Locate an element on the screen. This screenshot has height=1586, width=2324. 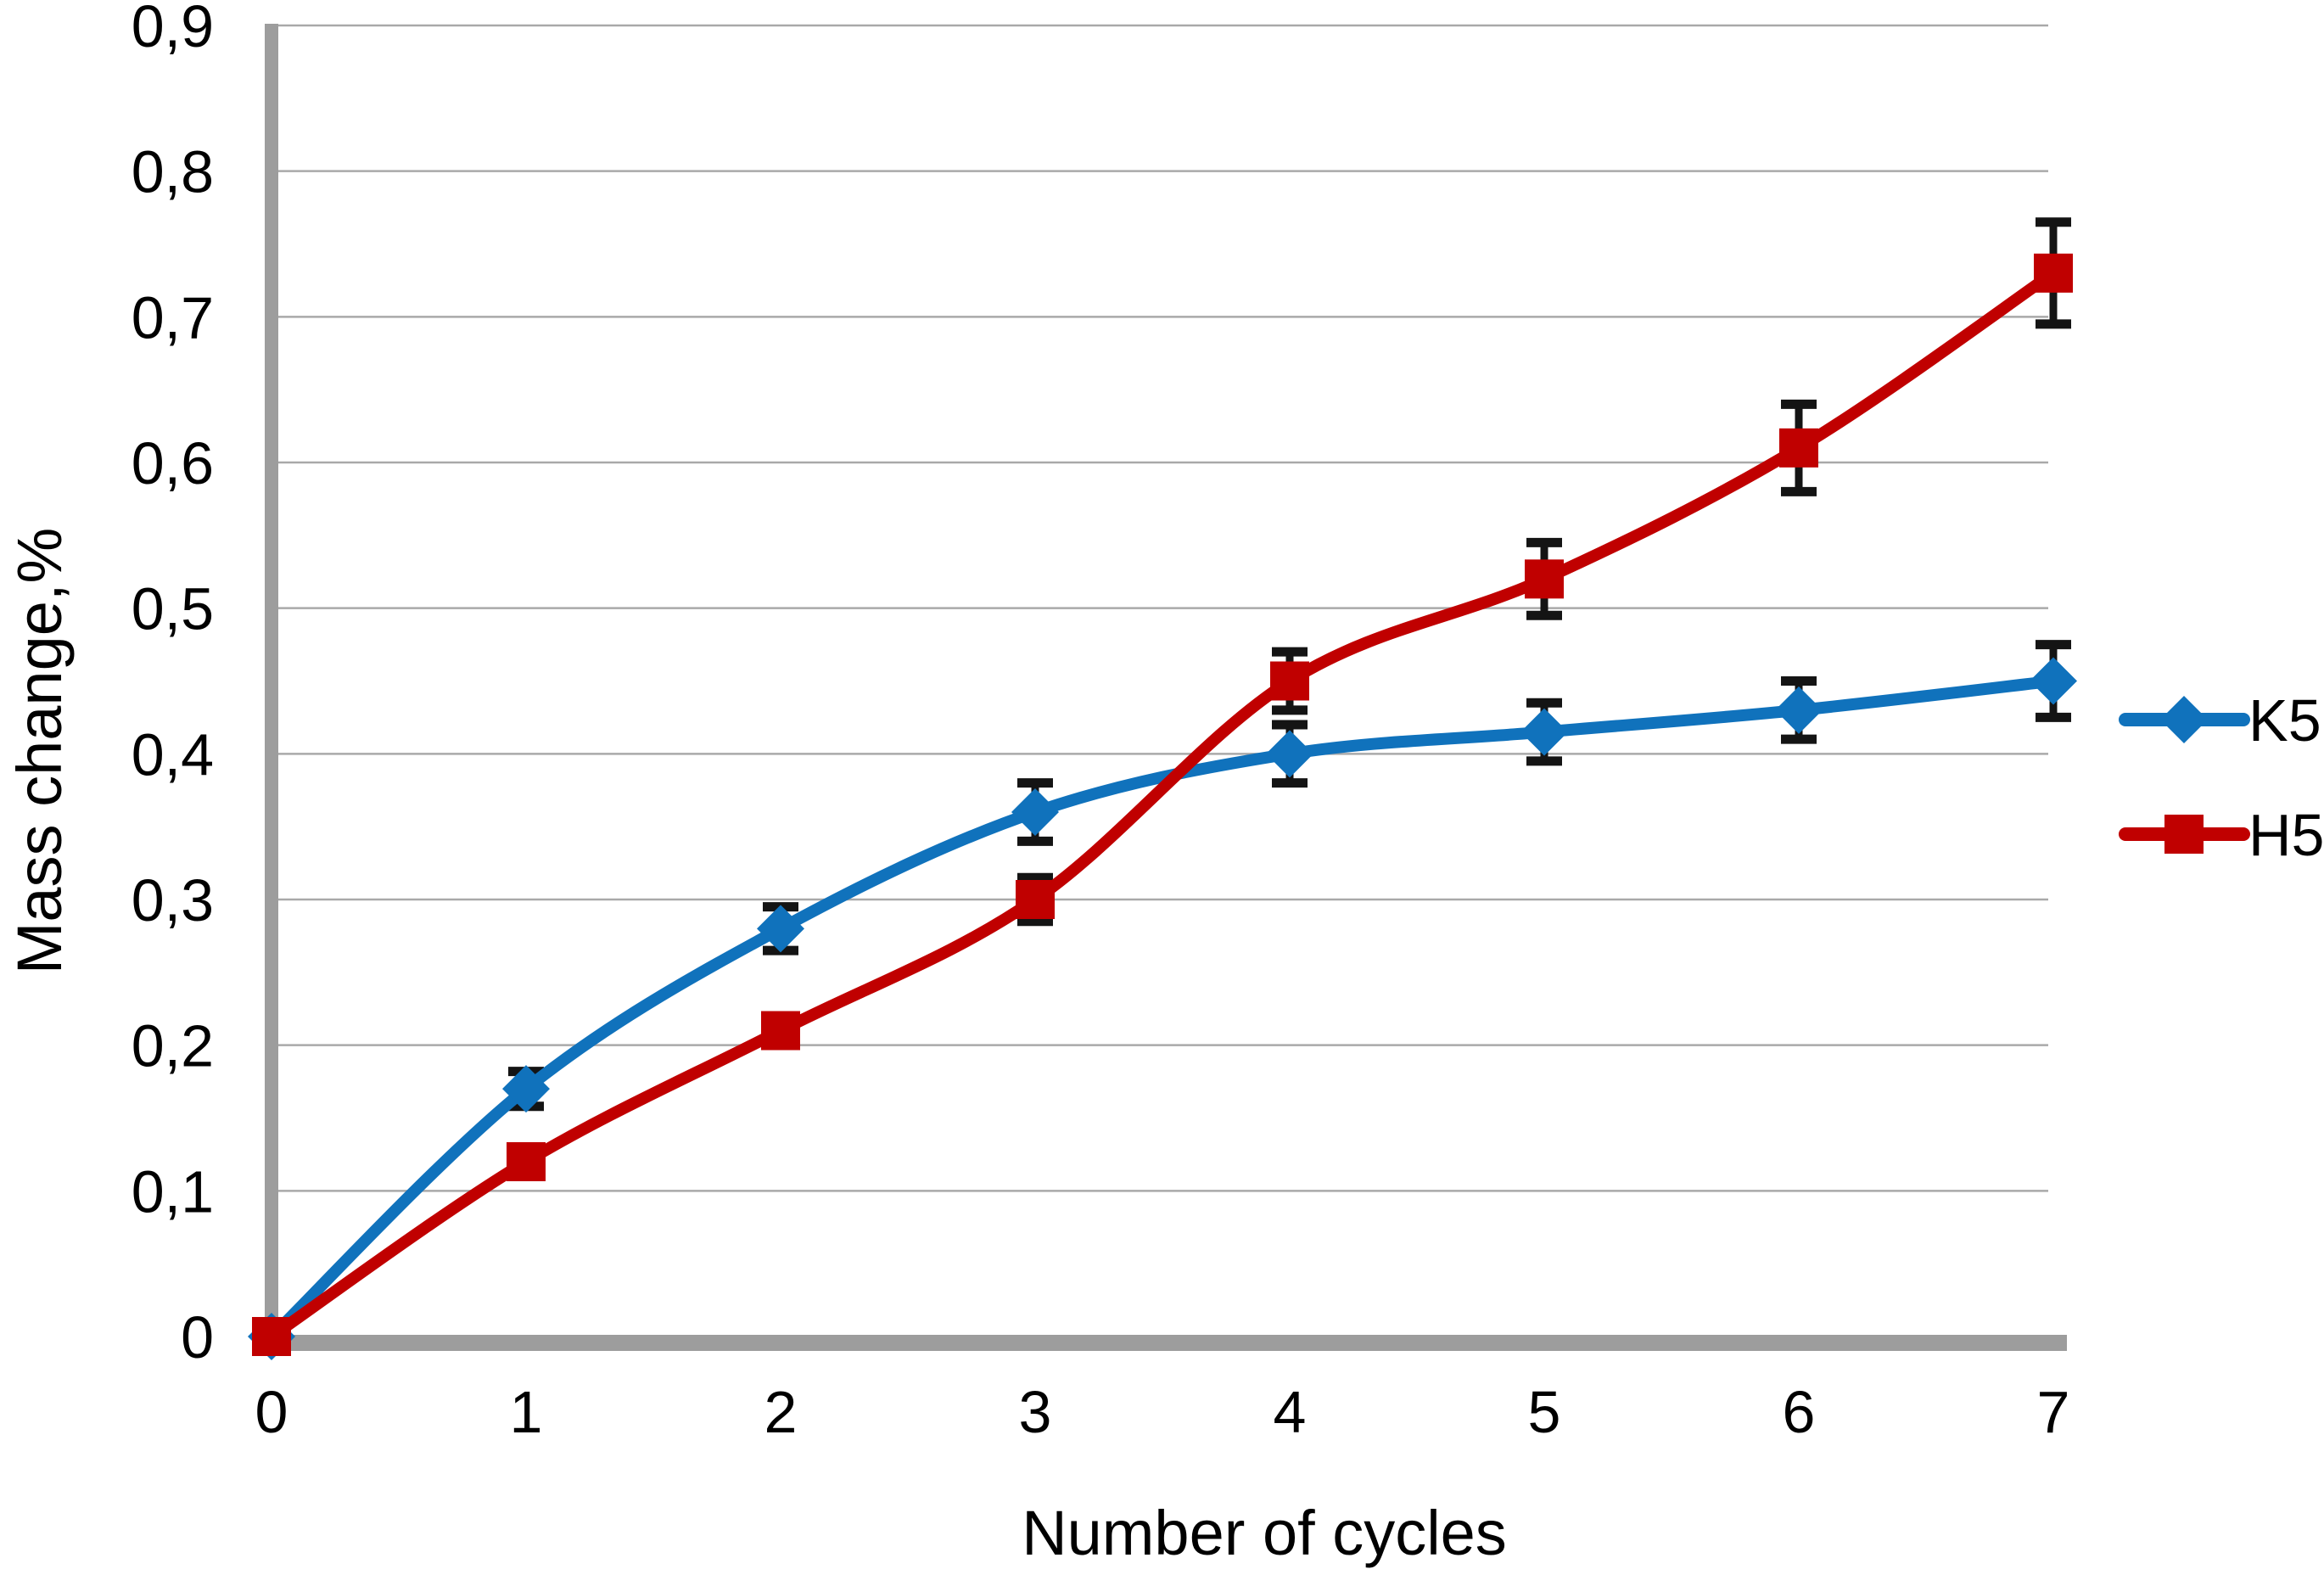
legend: K5 H5 is located at coordinates (2221, 777).